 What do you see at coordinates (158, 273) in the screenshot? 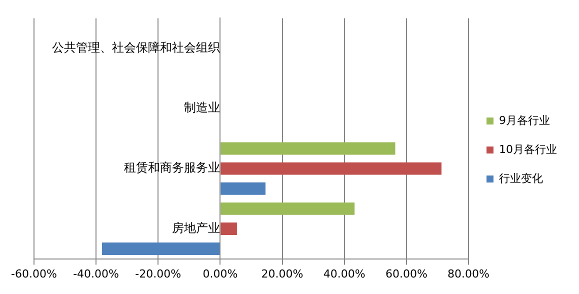
I see `x-tick-label: -20.00%` at bounding box center [158, 273].